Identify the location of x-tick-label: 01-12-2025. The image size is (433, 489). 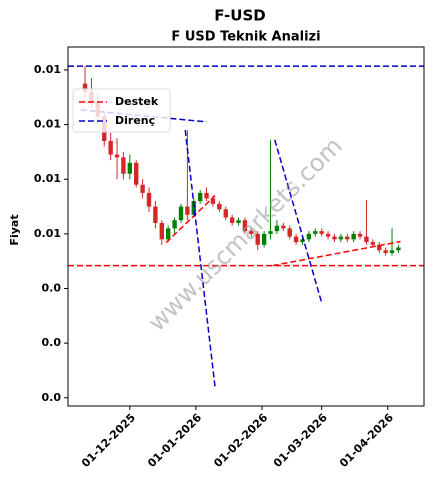
(108, 440).